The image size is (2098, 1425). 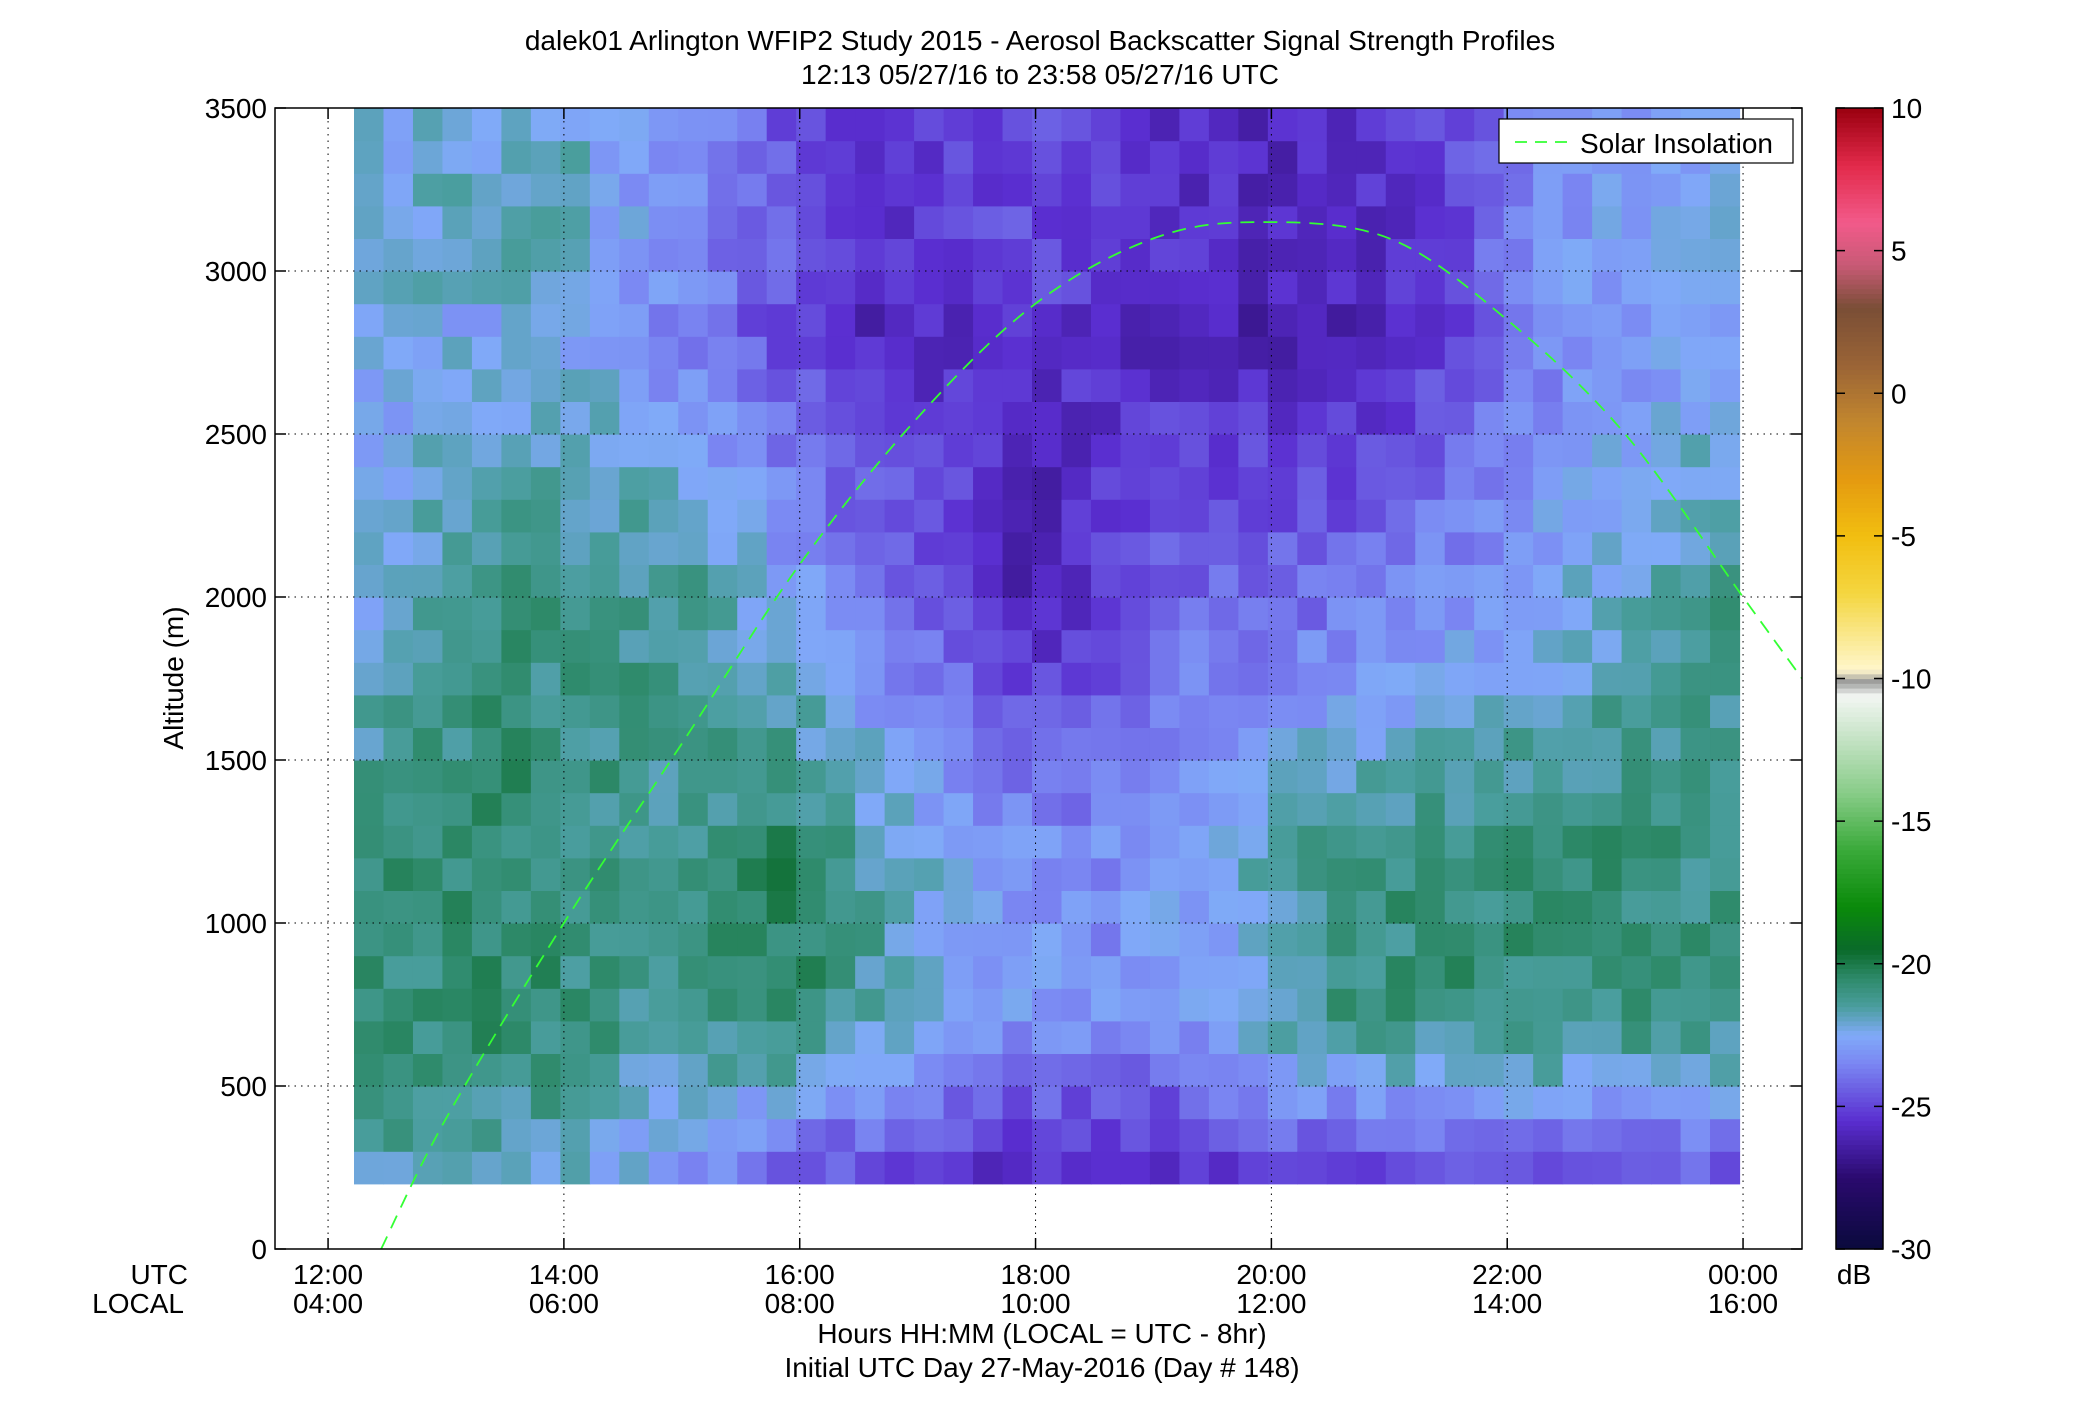 I want to click on x-tick-label-local: 10:00, so click(x=1036, y=1303).